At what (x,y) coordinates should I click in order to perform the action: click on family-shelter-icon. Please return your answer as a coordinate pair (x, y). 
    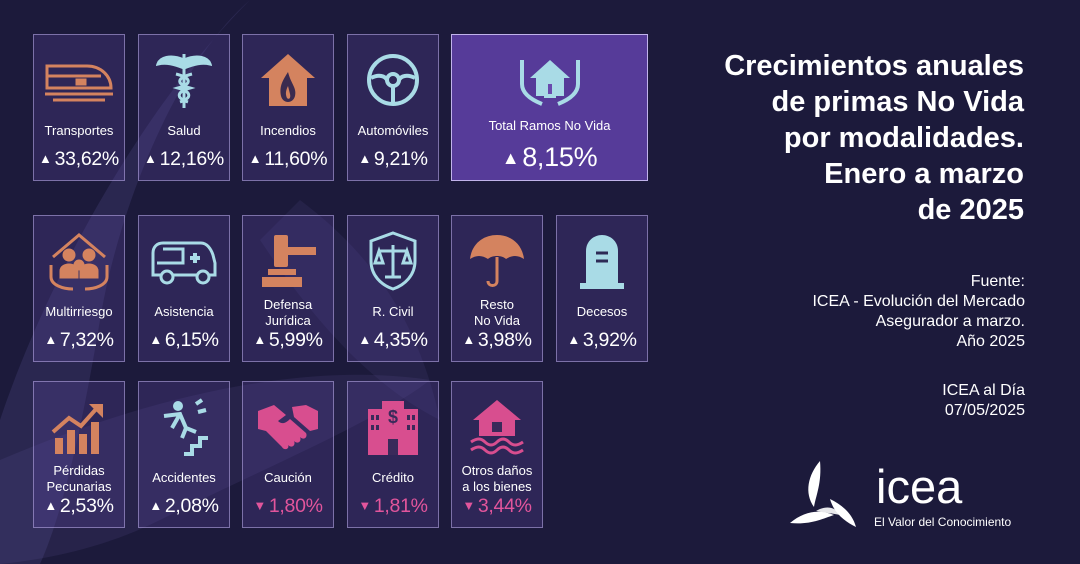
    Looking at the image, I should click on (79, 261).